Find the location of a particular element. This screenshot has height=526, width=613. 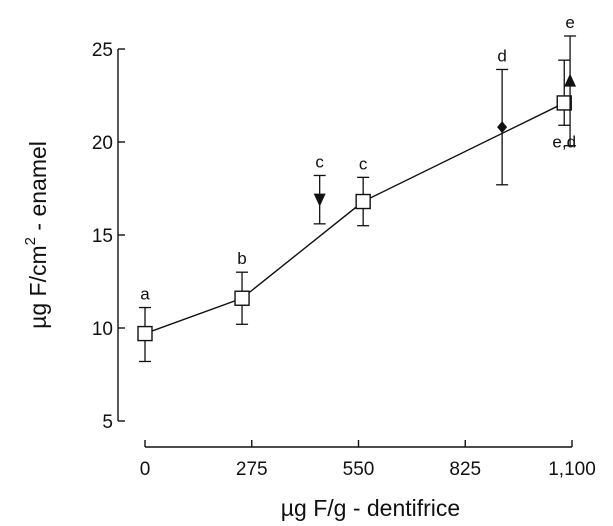

y-axis-label: µg F/cm2 - enamel is located at coordinates (36, 235).